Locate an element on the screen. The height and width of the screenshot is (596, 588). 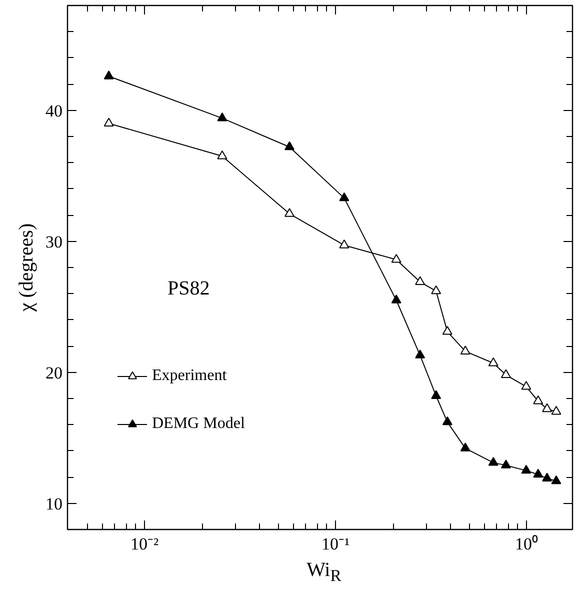
y-tick-label: 40 is located at coordinates (54, 110).